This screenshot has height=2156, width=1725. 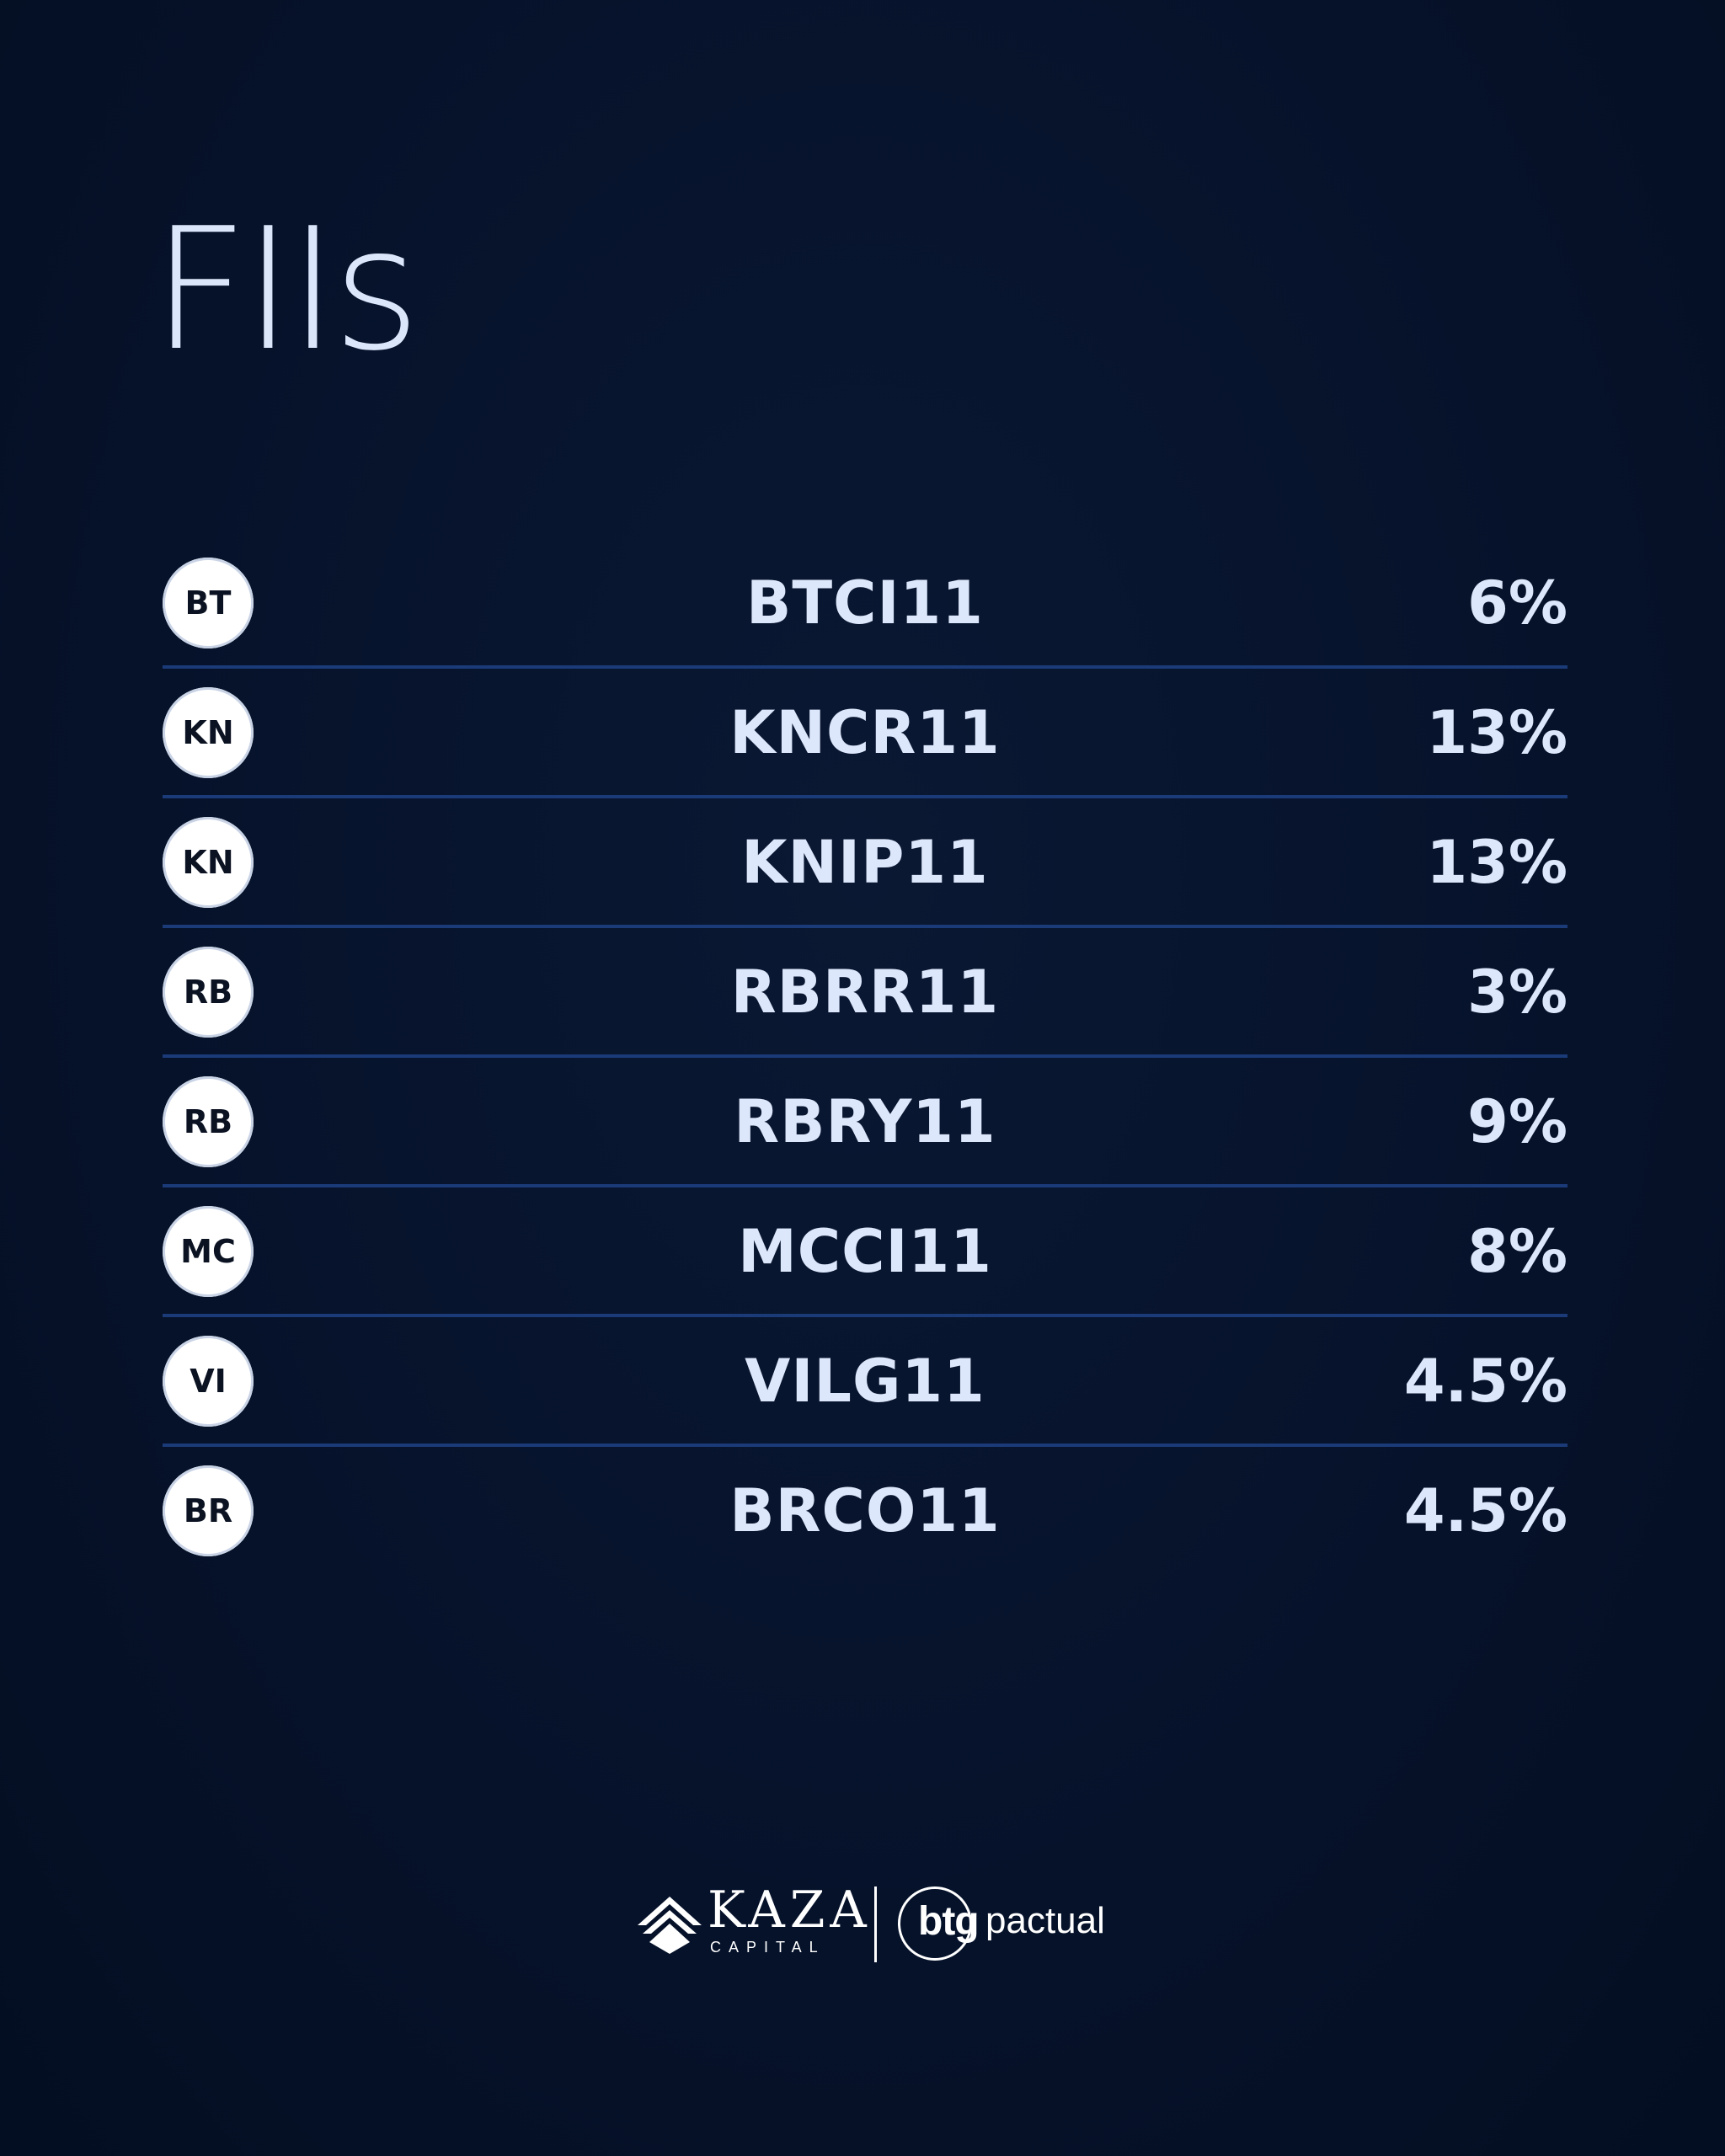 What do you see at coordinates (1517, 992) in the screenshot?
I see `allocation-percent: 3%` at bounding box center [1517, 992].